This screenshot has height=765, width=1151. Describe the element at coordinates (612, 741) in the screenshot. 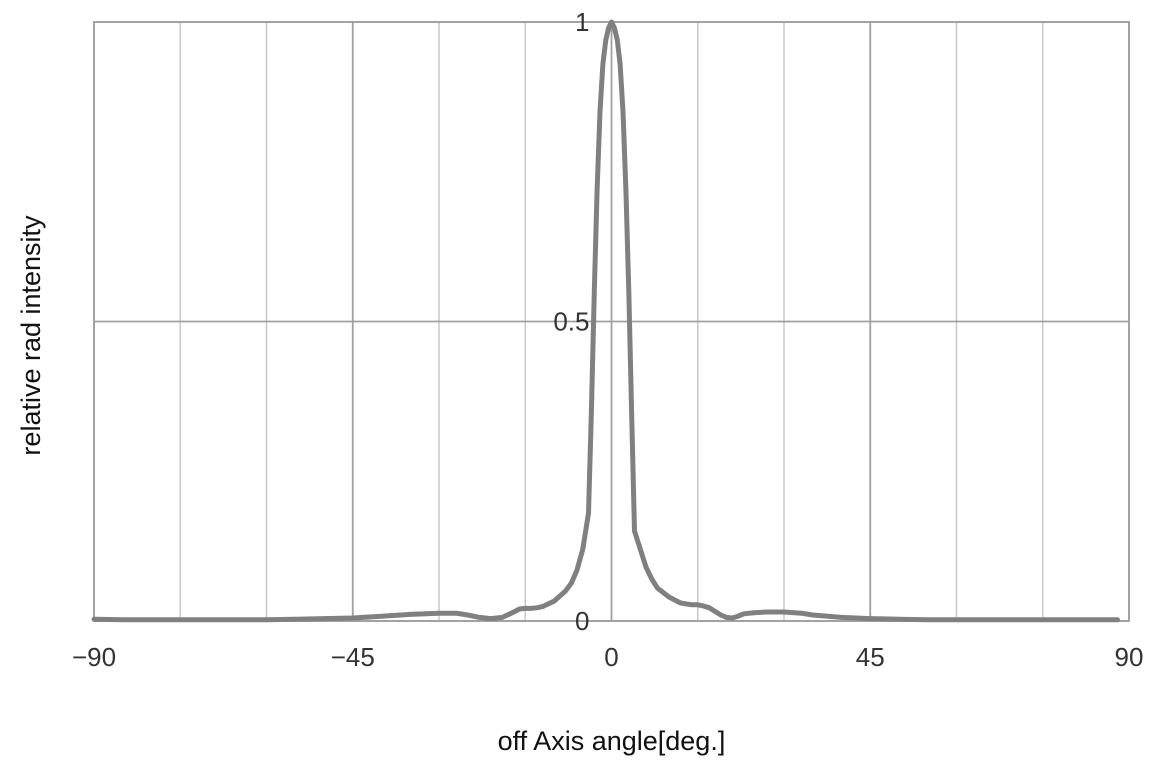

I see `x-axis-title: off Axis angle[deg.]` at that location.